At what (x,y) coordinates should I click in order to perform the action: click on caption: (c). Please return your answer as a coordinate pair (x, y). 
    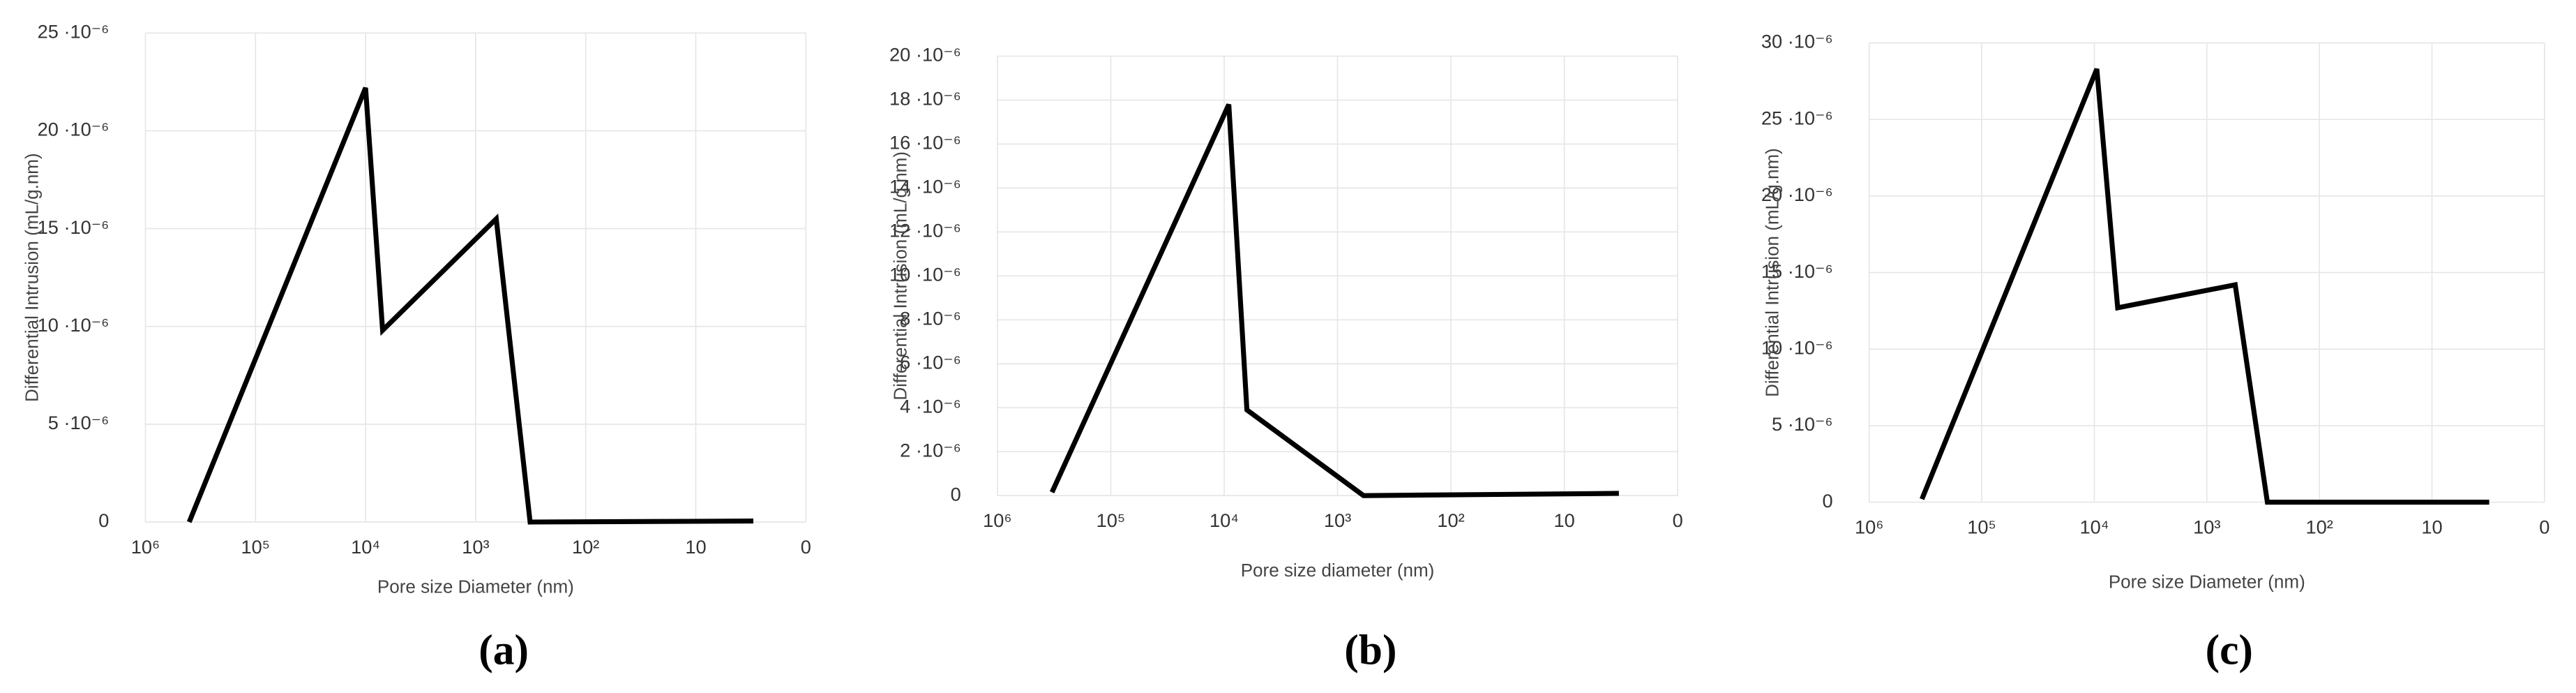
    Looking at the image, I should click on (2229, 649).